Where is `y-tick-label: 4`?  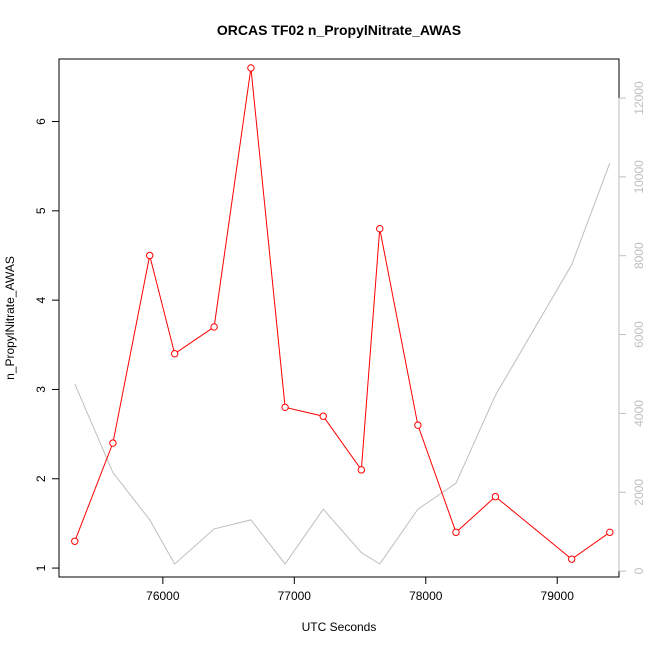 y-tick-label: 4 is located at coordinates (41, 299).